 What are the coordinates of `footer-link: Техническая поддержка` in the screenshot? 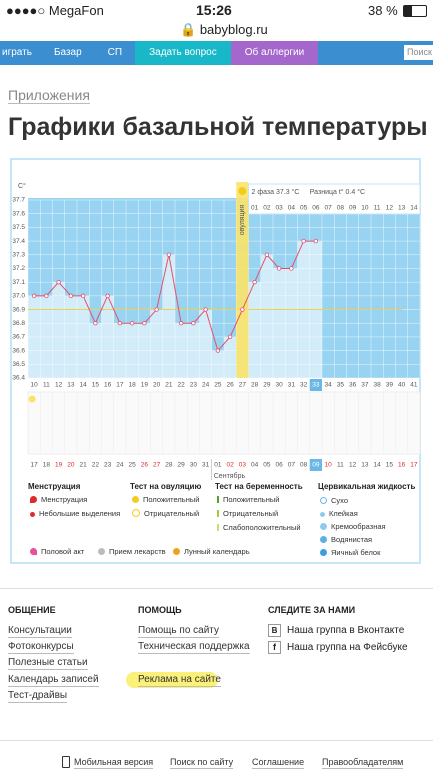 It's located at (194, 647).